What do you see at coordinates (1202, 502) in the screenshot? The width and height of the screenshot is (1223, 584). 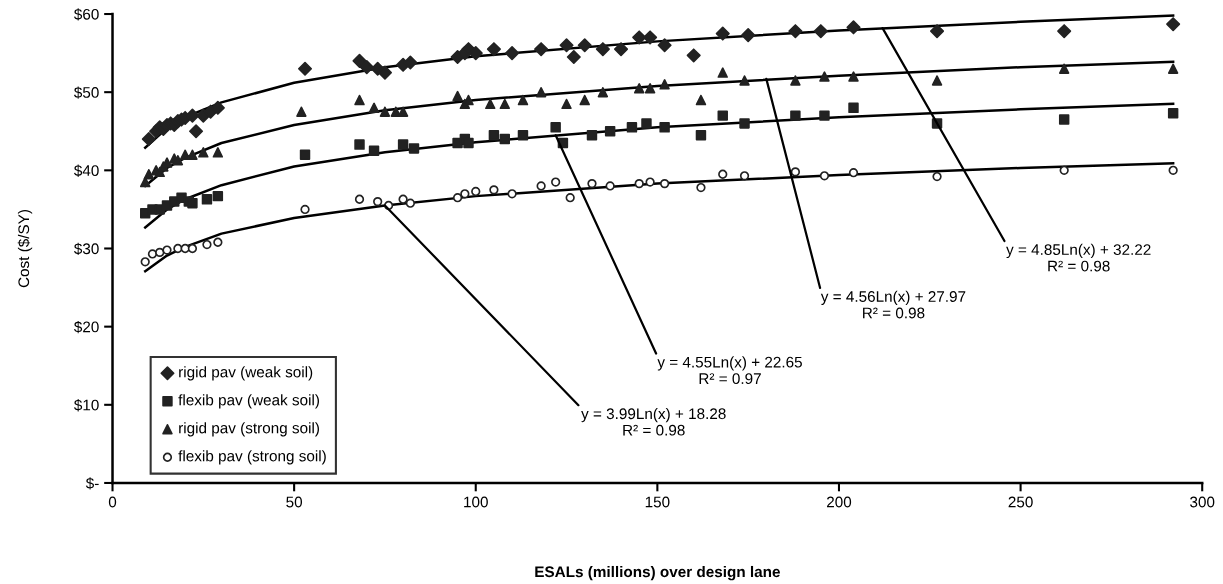 I see `x-tick-label: 300` at bounding box center [1202, 502].